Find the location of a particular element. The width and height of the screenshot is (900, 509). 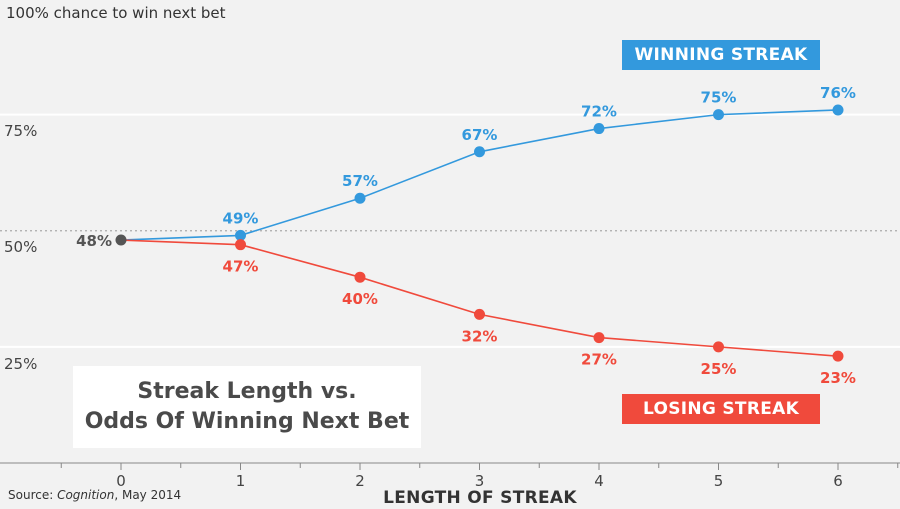

winning-streak-data-label: 75% is located at coordinates (719, 98).